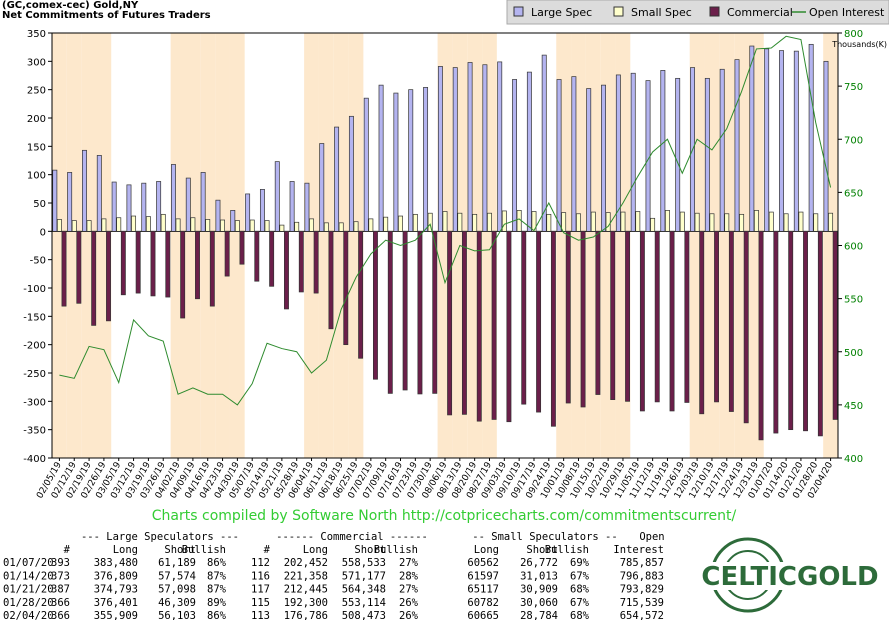 This screenshot has width=889, height=620. I want to click on table-cell: 26,772, so click(539, 563).